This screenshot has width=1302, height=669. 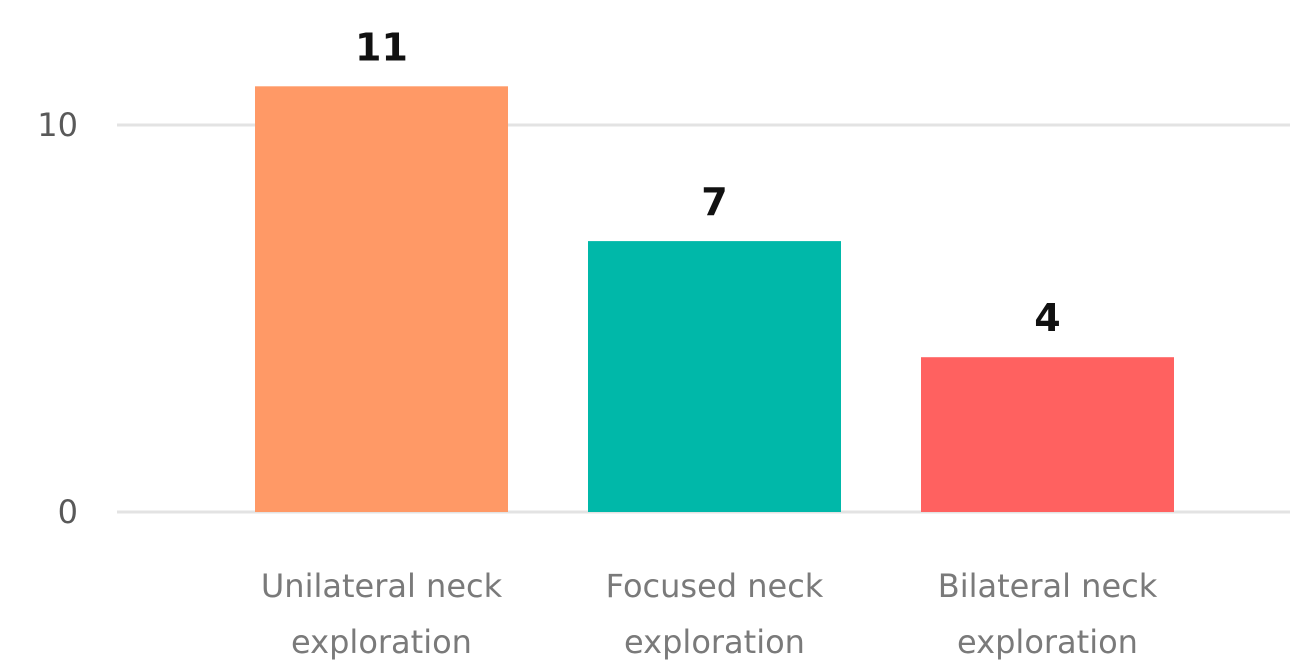 I want to click on category-label-line: Focused neck, so click(x=715, y=586).